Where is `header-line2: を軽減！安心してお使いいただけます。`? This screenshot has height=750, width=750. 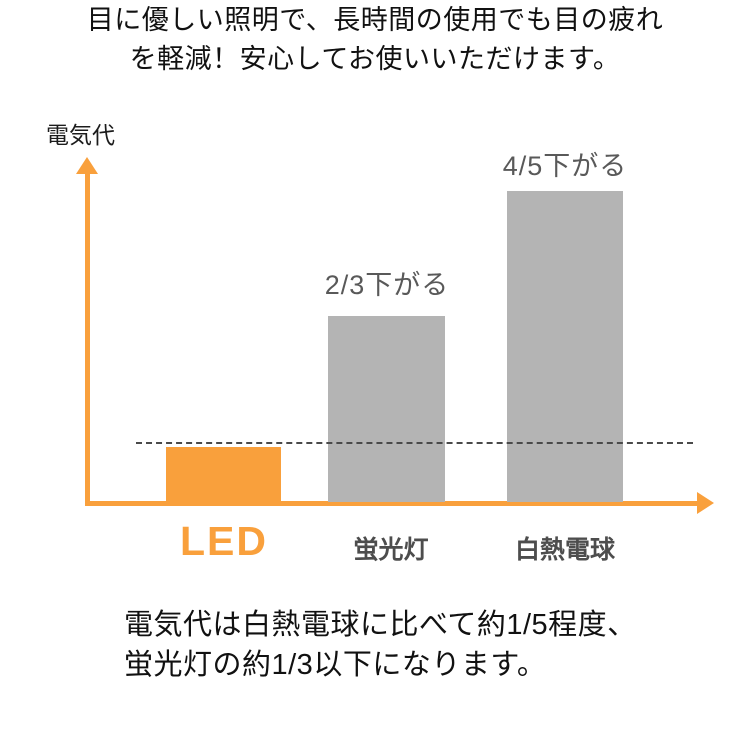
header-line2: を軽減！安心してお使いいただけます。 is located at coordinates (375, 59).